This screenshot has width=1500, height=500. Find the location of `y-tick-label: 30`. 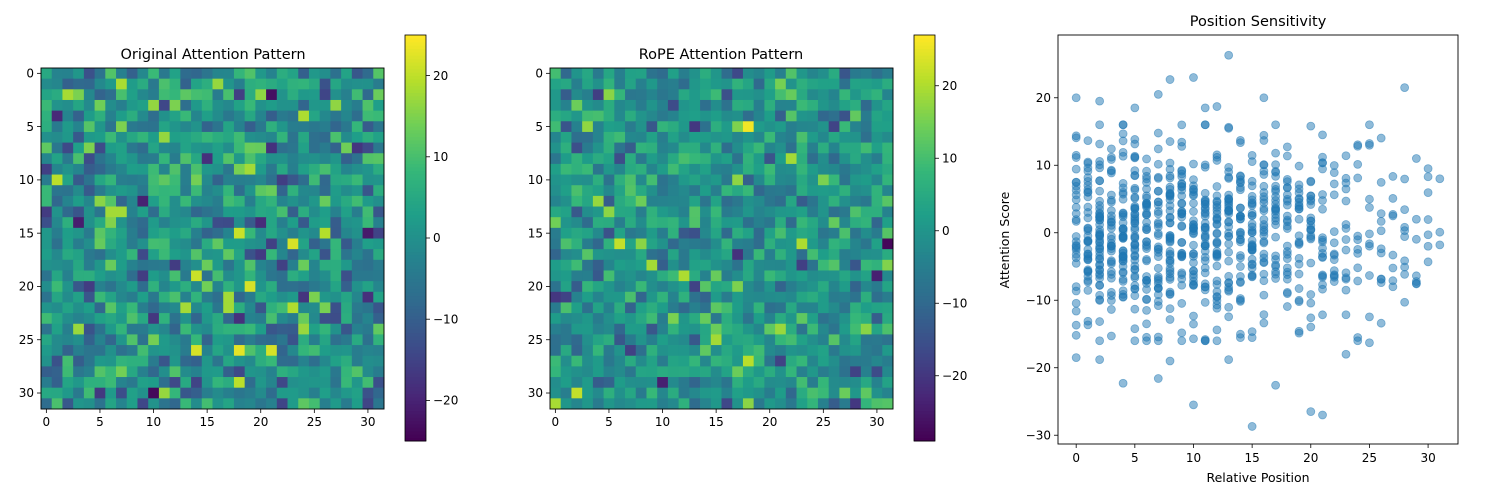

y-tick-label: 30 is located at coordinates (26, 393).